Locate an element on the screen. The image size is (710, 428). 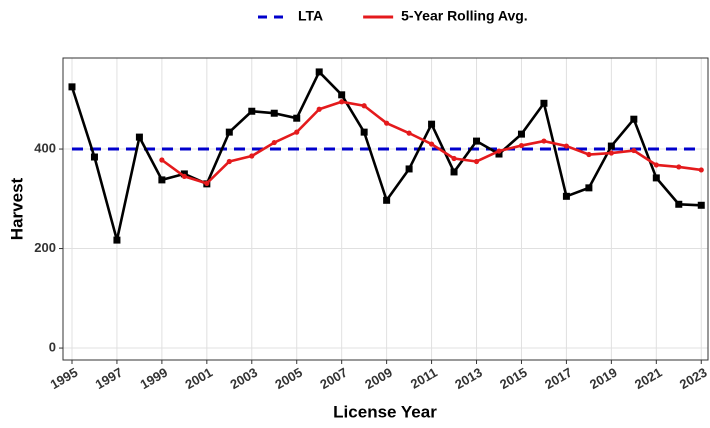
y-axis-title: Harvest is located at coordinates (16, 208).